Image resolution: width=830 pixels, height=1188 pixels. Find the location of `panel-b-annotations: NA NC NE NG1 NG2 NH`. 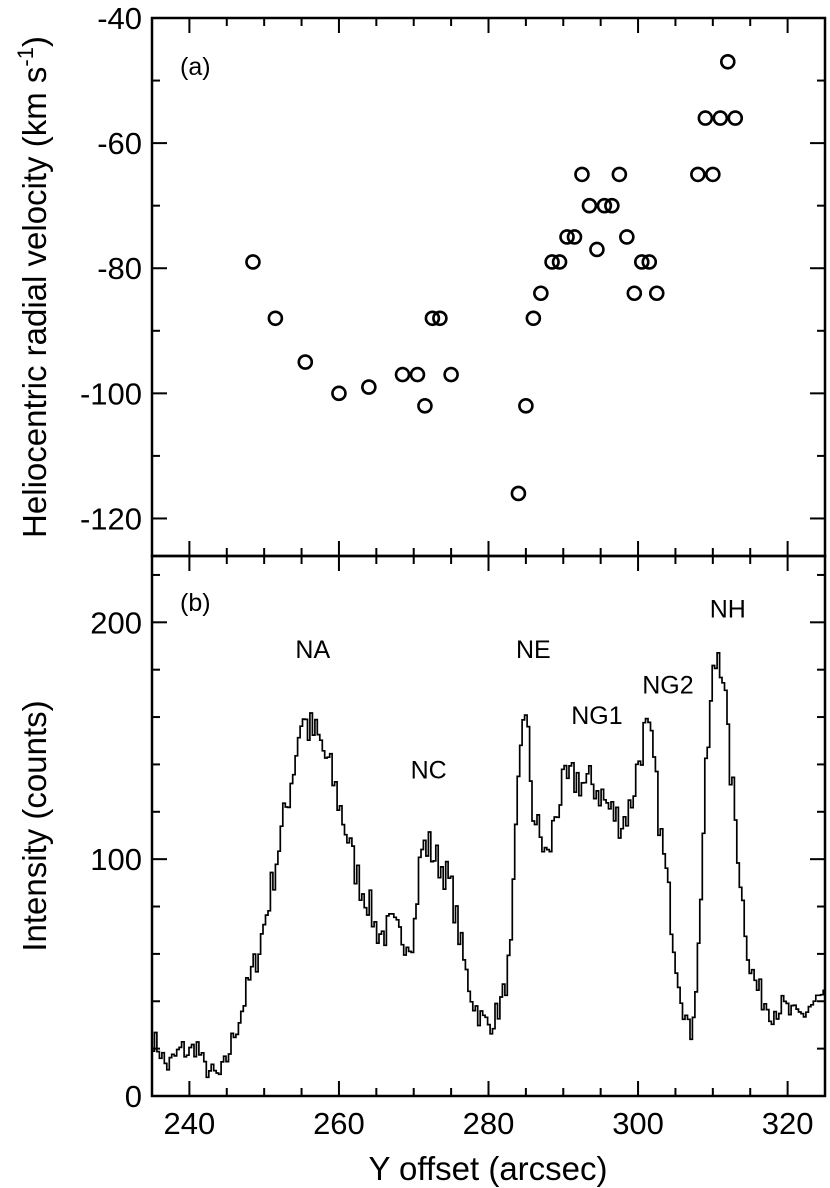

panel-b-annotations: NA NC NE NG1 NG2 NH is located at coordinates (520, 690).